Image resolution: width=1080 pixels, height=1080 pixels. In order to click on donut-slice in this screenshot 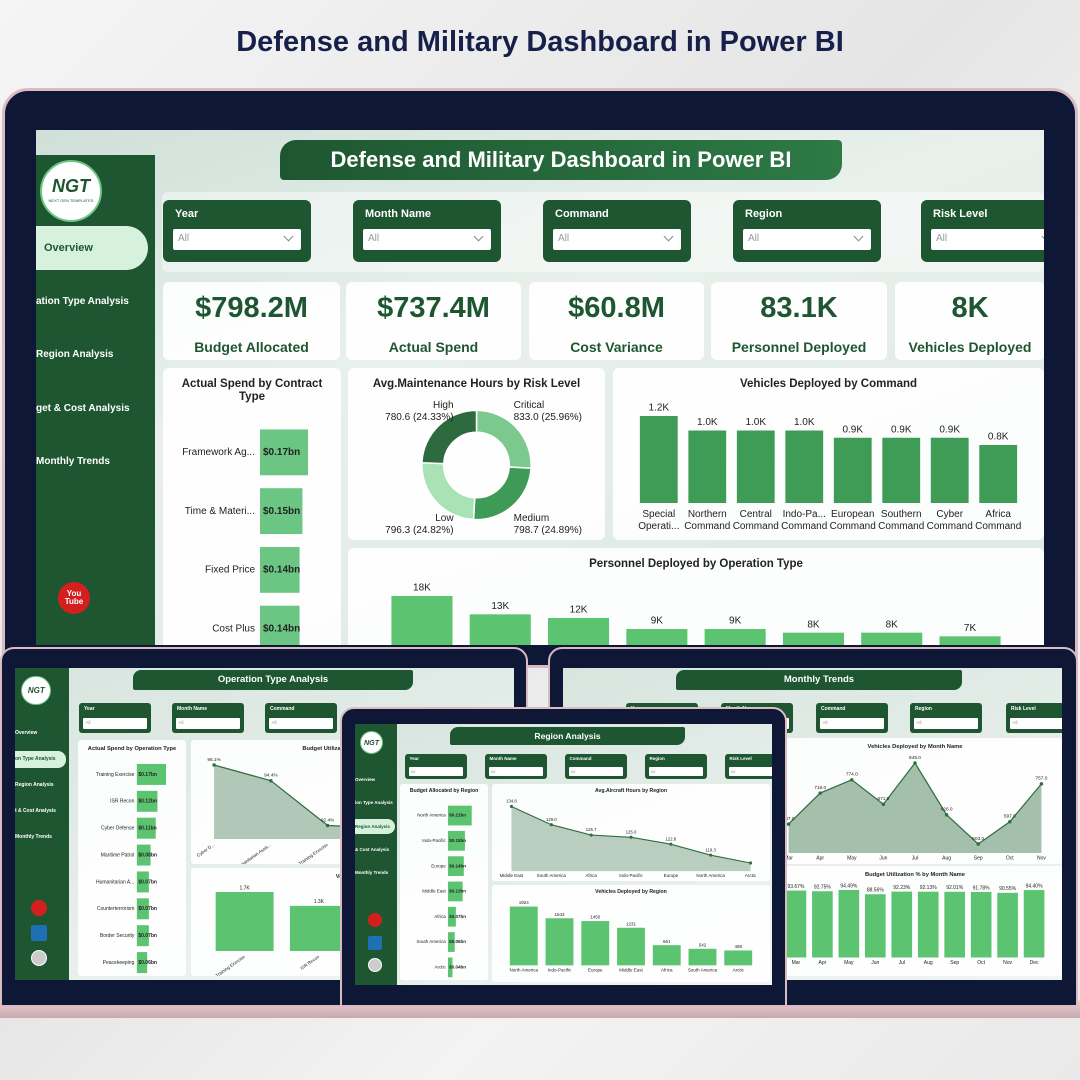, I will do `click(448, 491)`.